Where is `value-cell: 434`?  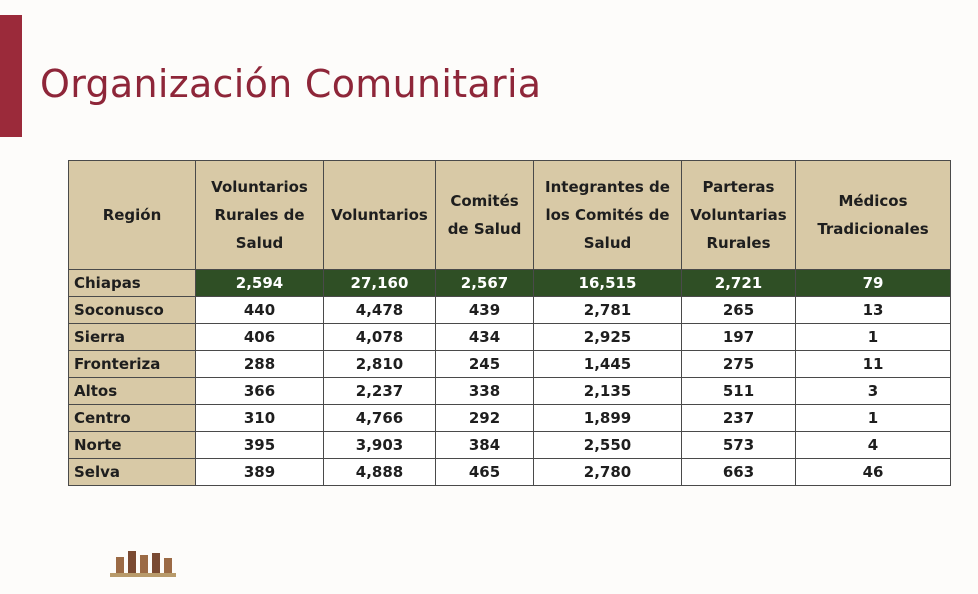 value-cell: 434 is located at coordinates (484, 337).